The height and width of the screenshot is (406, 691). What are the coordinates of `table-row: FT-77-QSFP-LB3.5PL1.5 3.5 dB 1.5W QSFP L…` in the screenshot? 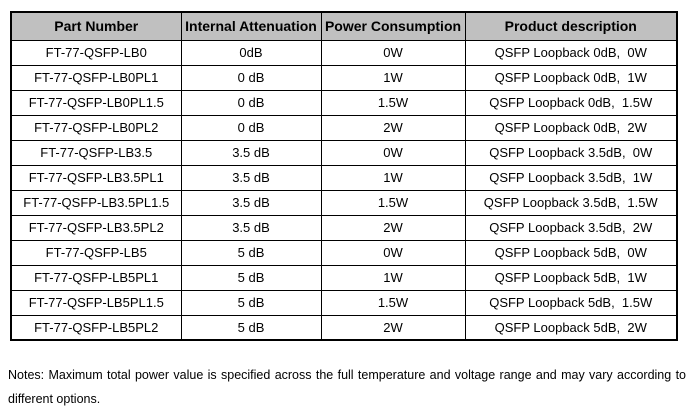 It's located at (344, 202).